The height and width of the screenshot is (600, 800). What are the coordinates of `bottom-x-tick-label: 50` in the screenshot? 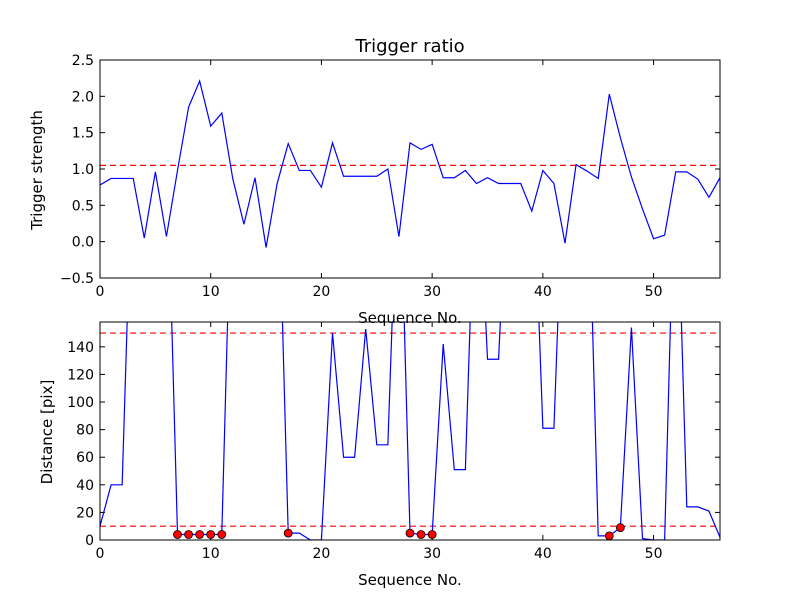 It's located at (654, 554).